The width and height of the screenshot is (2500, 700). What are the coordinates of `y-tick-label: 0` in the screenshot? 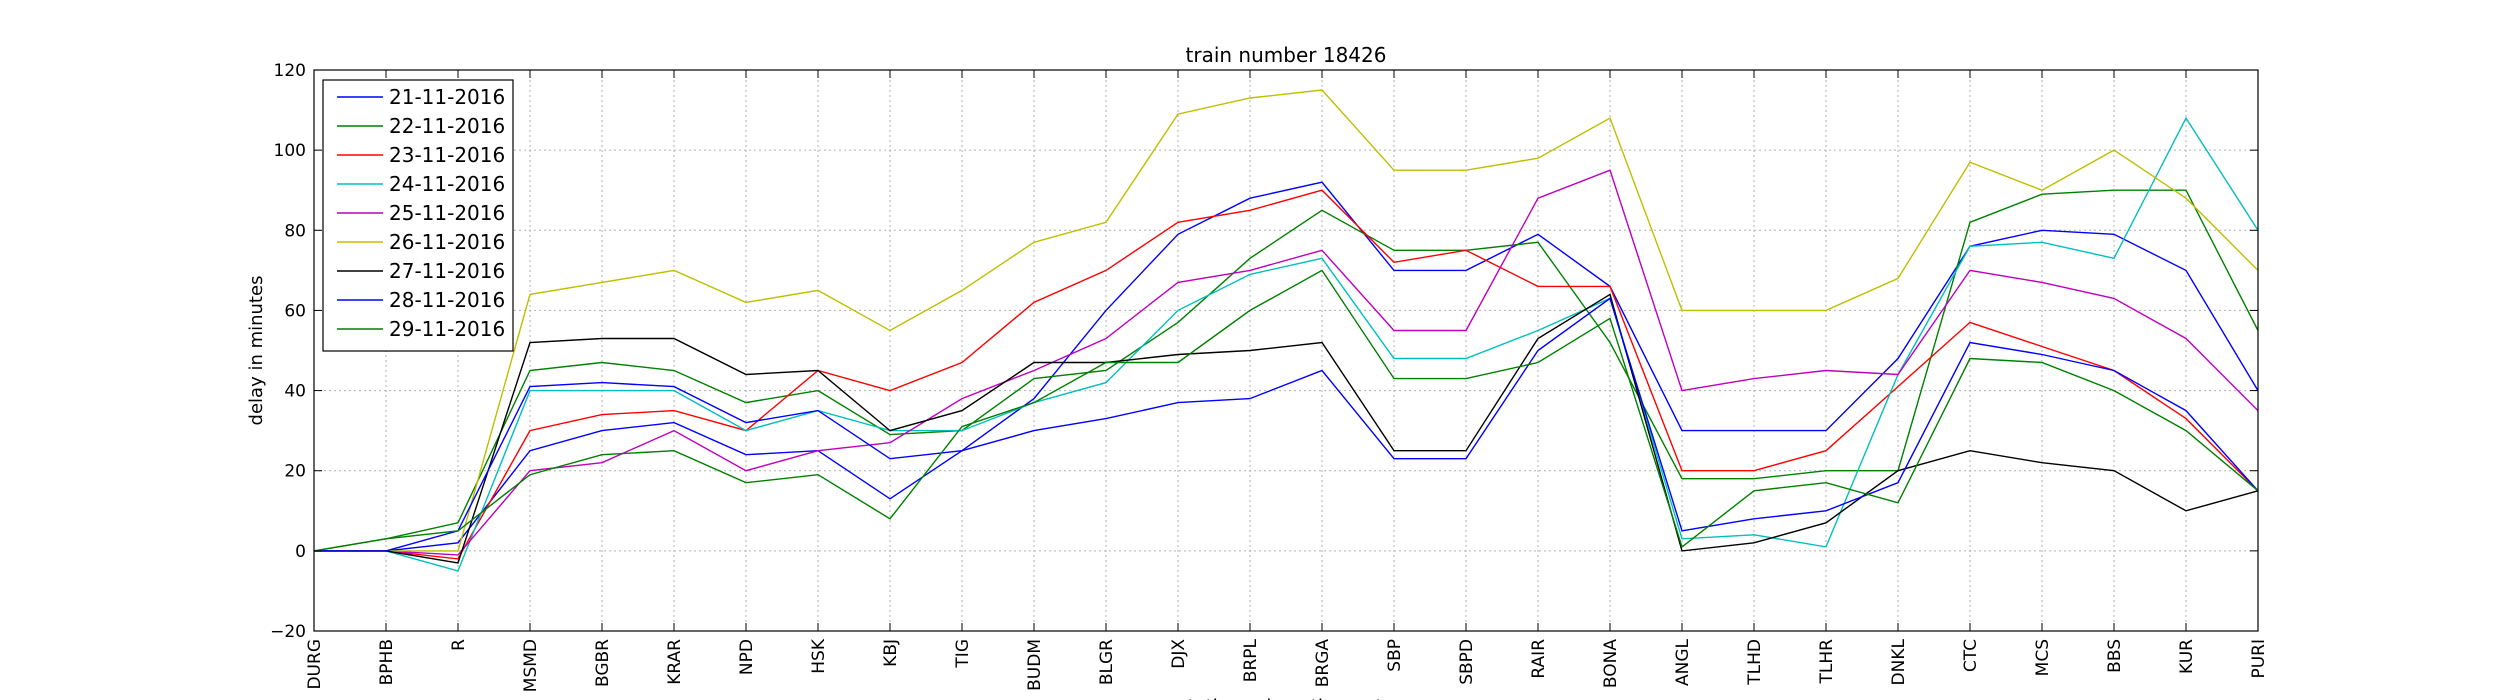 It's located at (300, 552).